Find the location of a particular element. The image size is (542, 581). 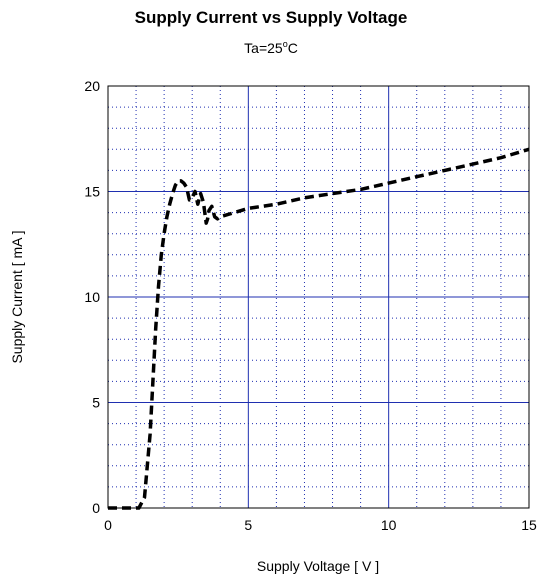

x-axis-label: Supply Voltage [ V ] is located at coordinates (318, 566).